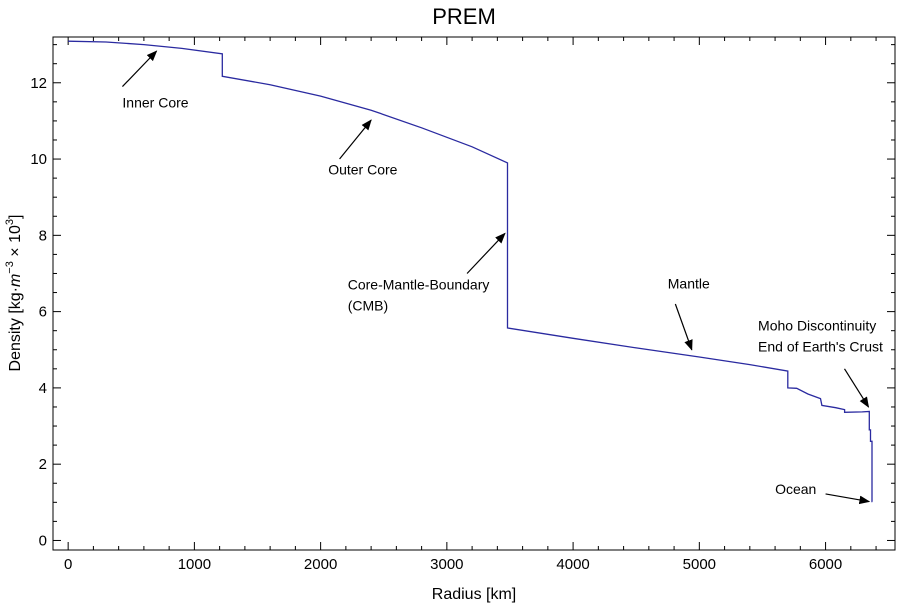 This screenshot has height=611, width=919. I want to click on annotation: Mantle, so click(689, 313).